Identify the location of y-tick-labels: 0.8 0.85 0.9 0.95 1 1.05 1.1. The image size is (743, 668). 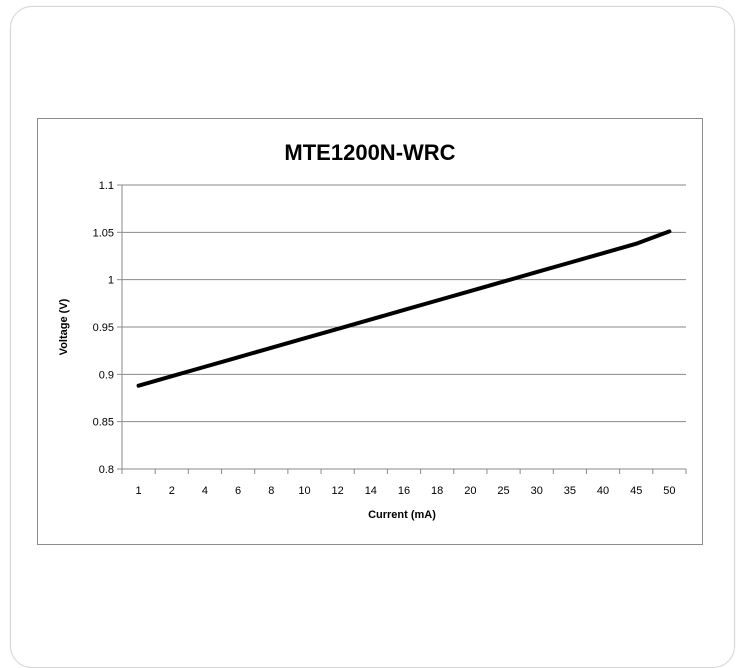
(103, 328).